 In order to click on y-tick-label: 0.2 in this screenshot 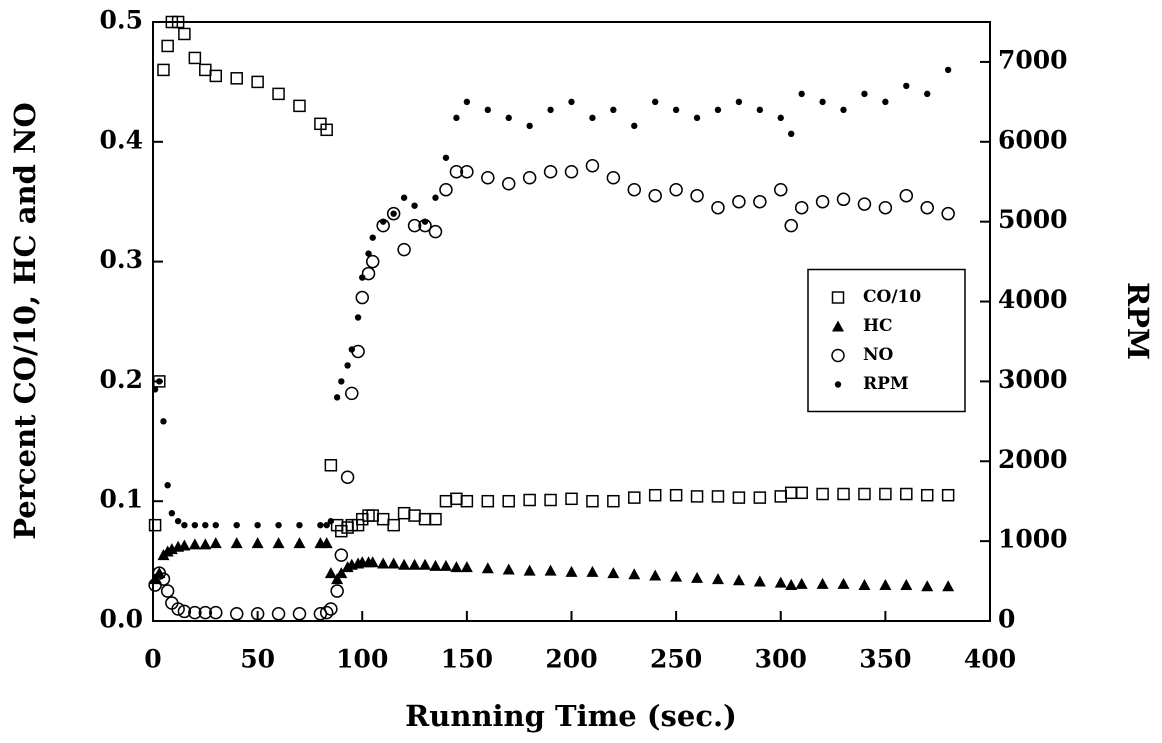, I will do `click(122, 379)`.